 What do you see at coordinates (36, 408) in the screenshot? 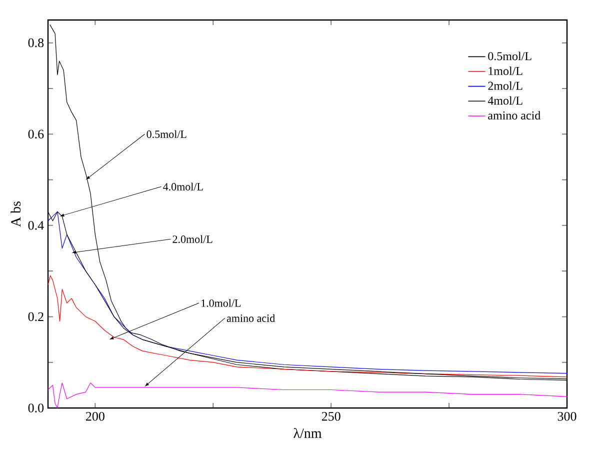
I see `y-tick-label: 0.0` at bounding box center [36, 408].